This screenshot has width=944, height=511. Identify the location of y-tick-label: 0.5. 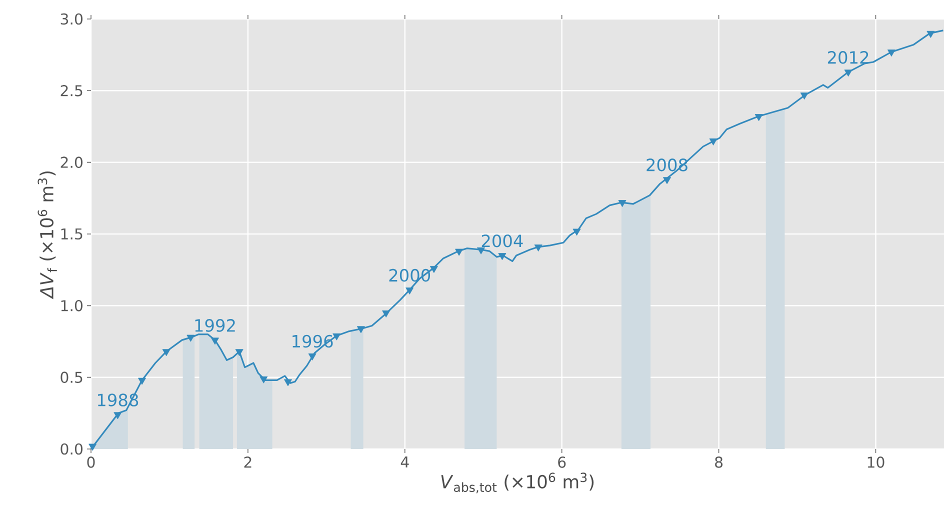
(71, 377).